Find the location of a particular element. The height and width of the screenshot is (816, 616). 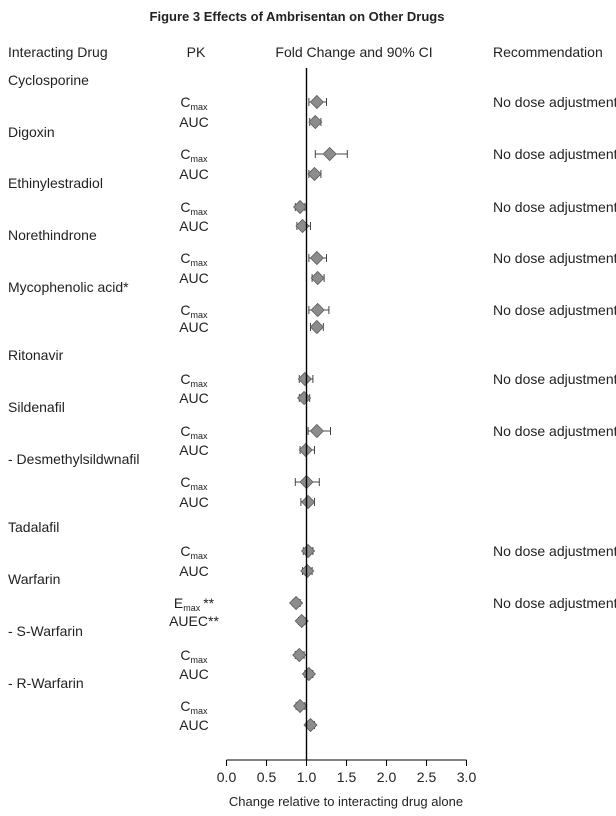

drug-label: Norethindrone is located at coordinates (52, 235).